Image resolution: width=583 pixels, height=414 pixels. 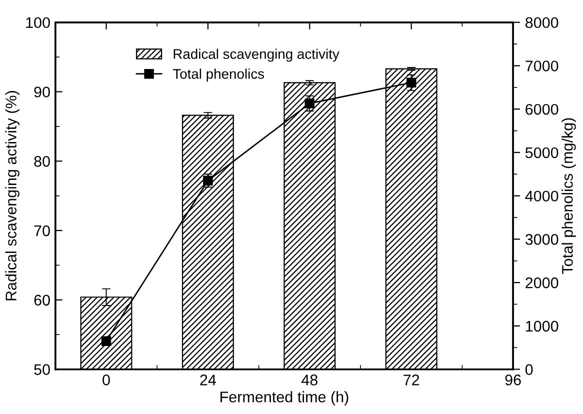 I want to click on x-tick-label: 24, so click(x=208, y=380).